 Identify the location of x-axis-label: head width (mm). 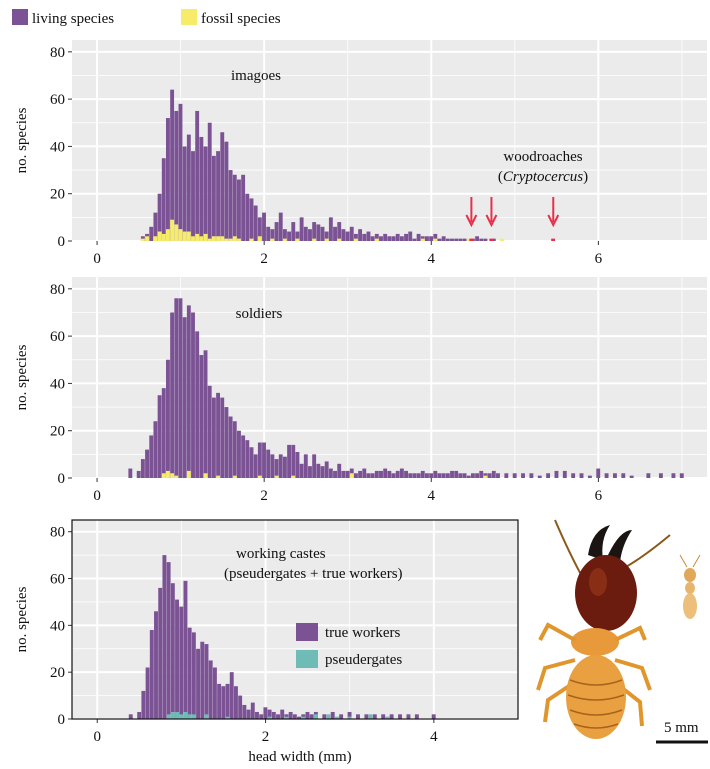
(299, 757).